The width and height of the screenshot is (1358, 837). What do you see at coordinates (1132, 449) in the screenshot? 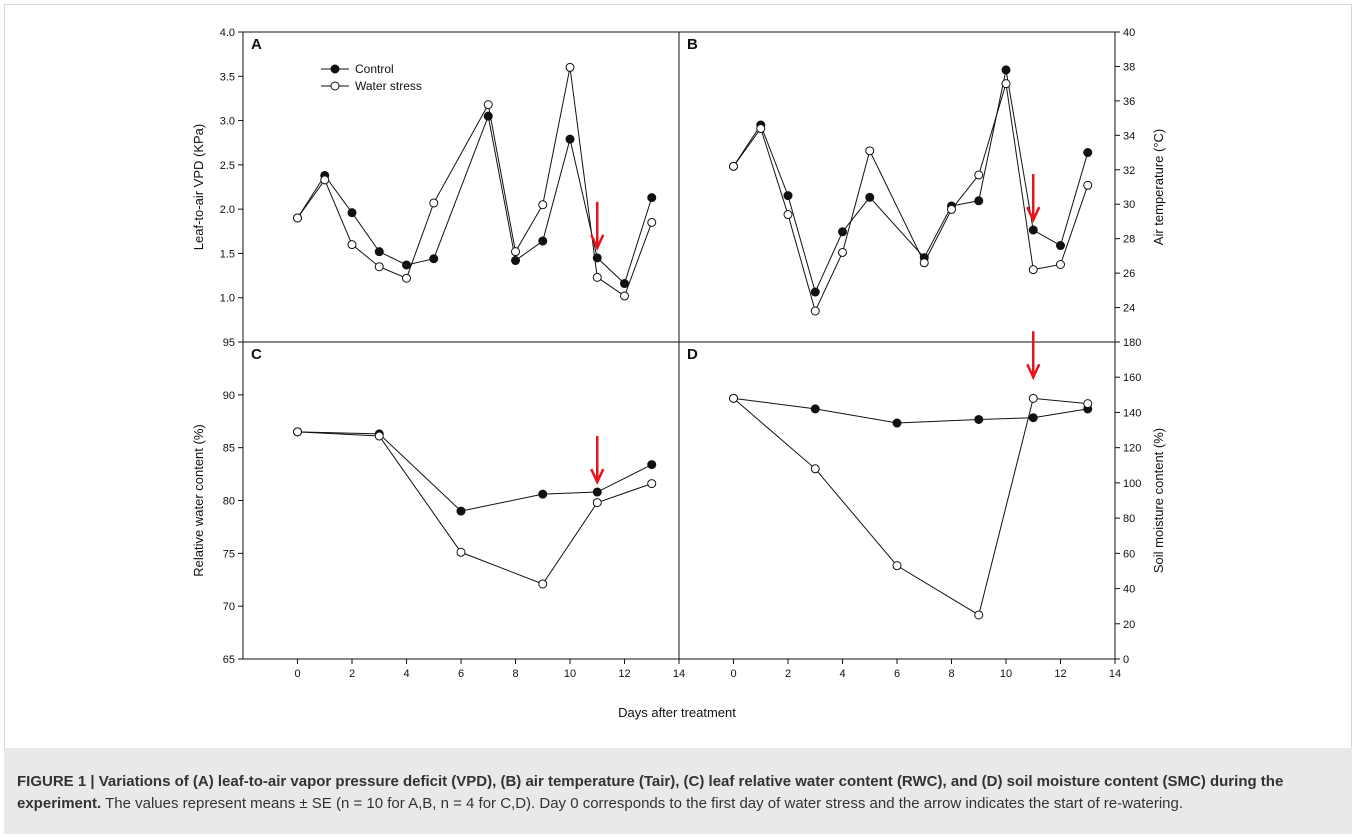
I see `y-tick-label: 120` at bounding box center [1132, 449].